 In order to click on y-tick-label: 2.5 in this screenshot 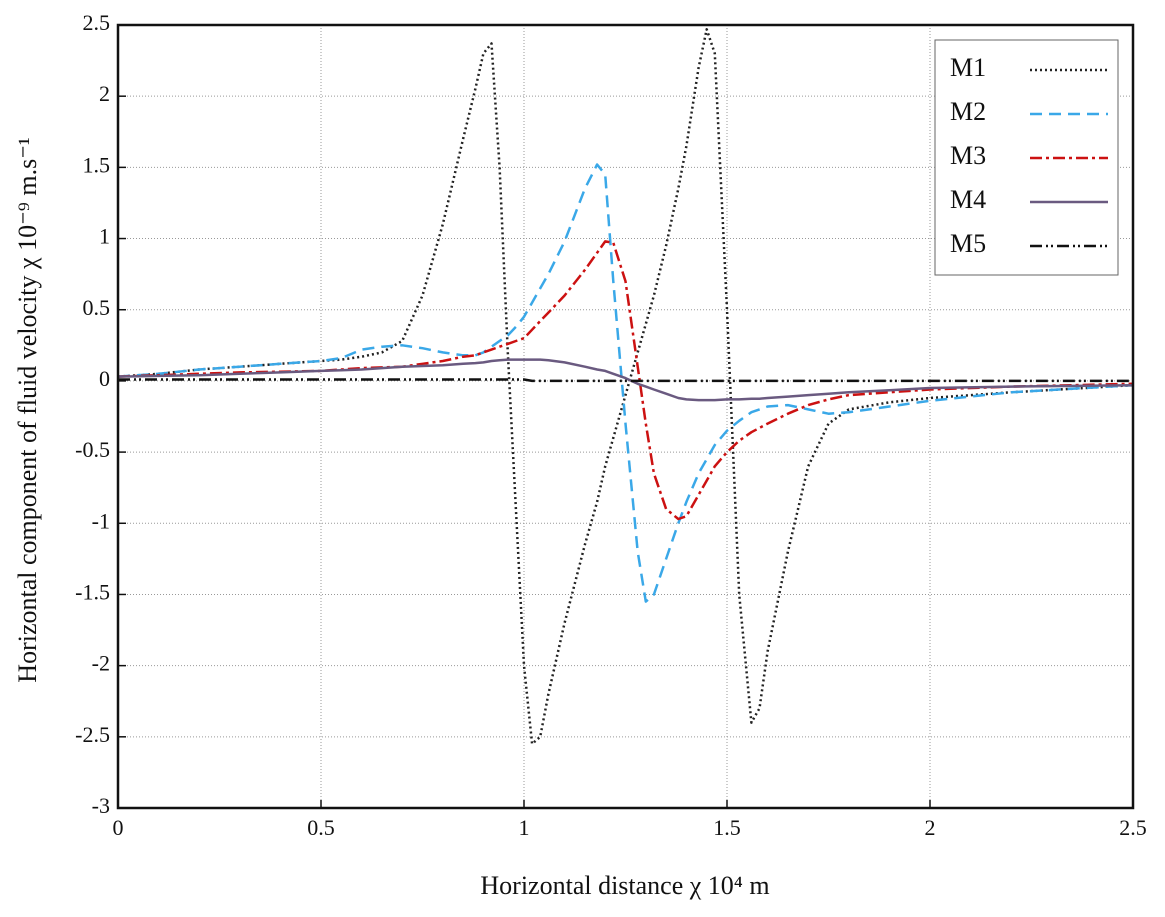, I will do `click(97, 22)`.